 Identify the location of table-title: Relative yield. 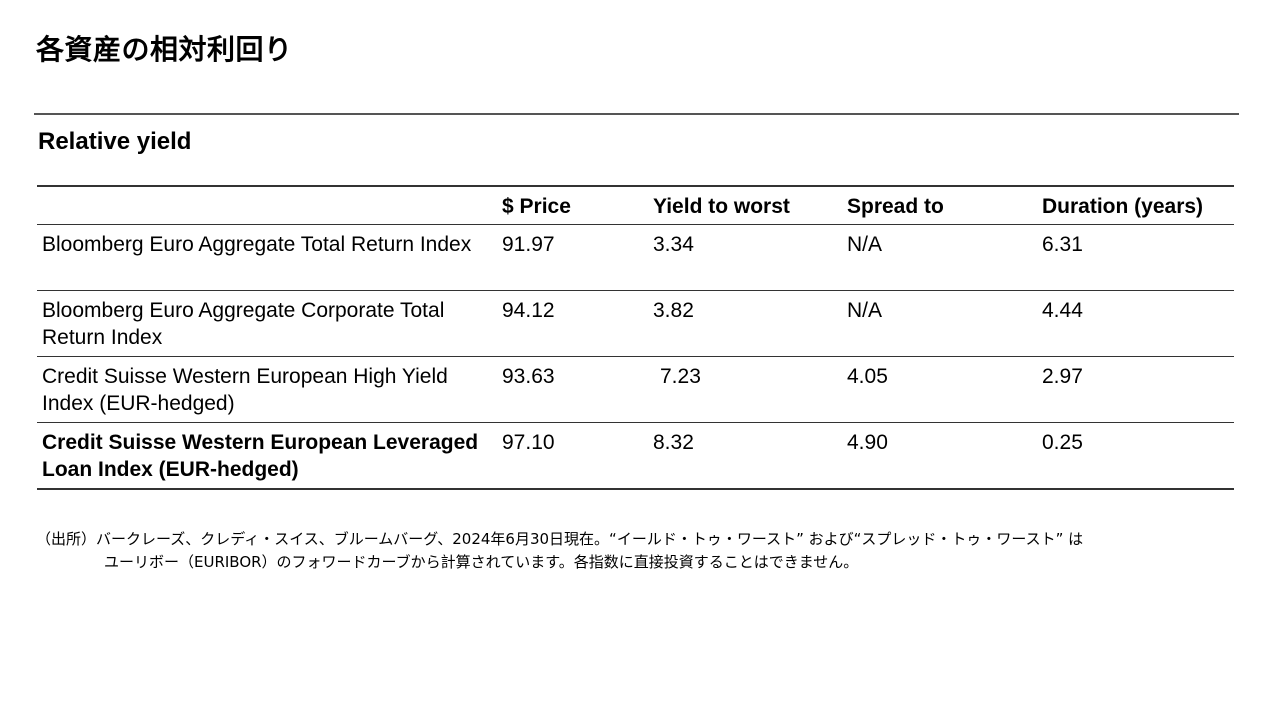
(115, 141).